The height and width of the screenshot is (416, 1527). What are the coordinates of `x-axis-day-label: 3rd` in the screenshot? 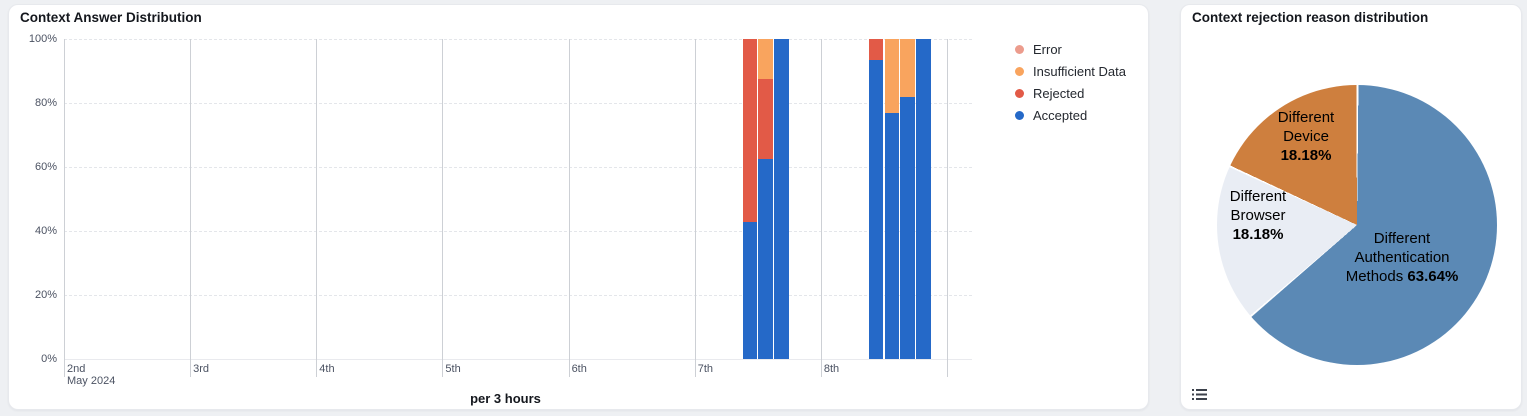 It's located at (201, 369).